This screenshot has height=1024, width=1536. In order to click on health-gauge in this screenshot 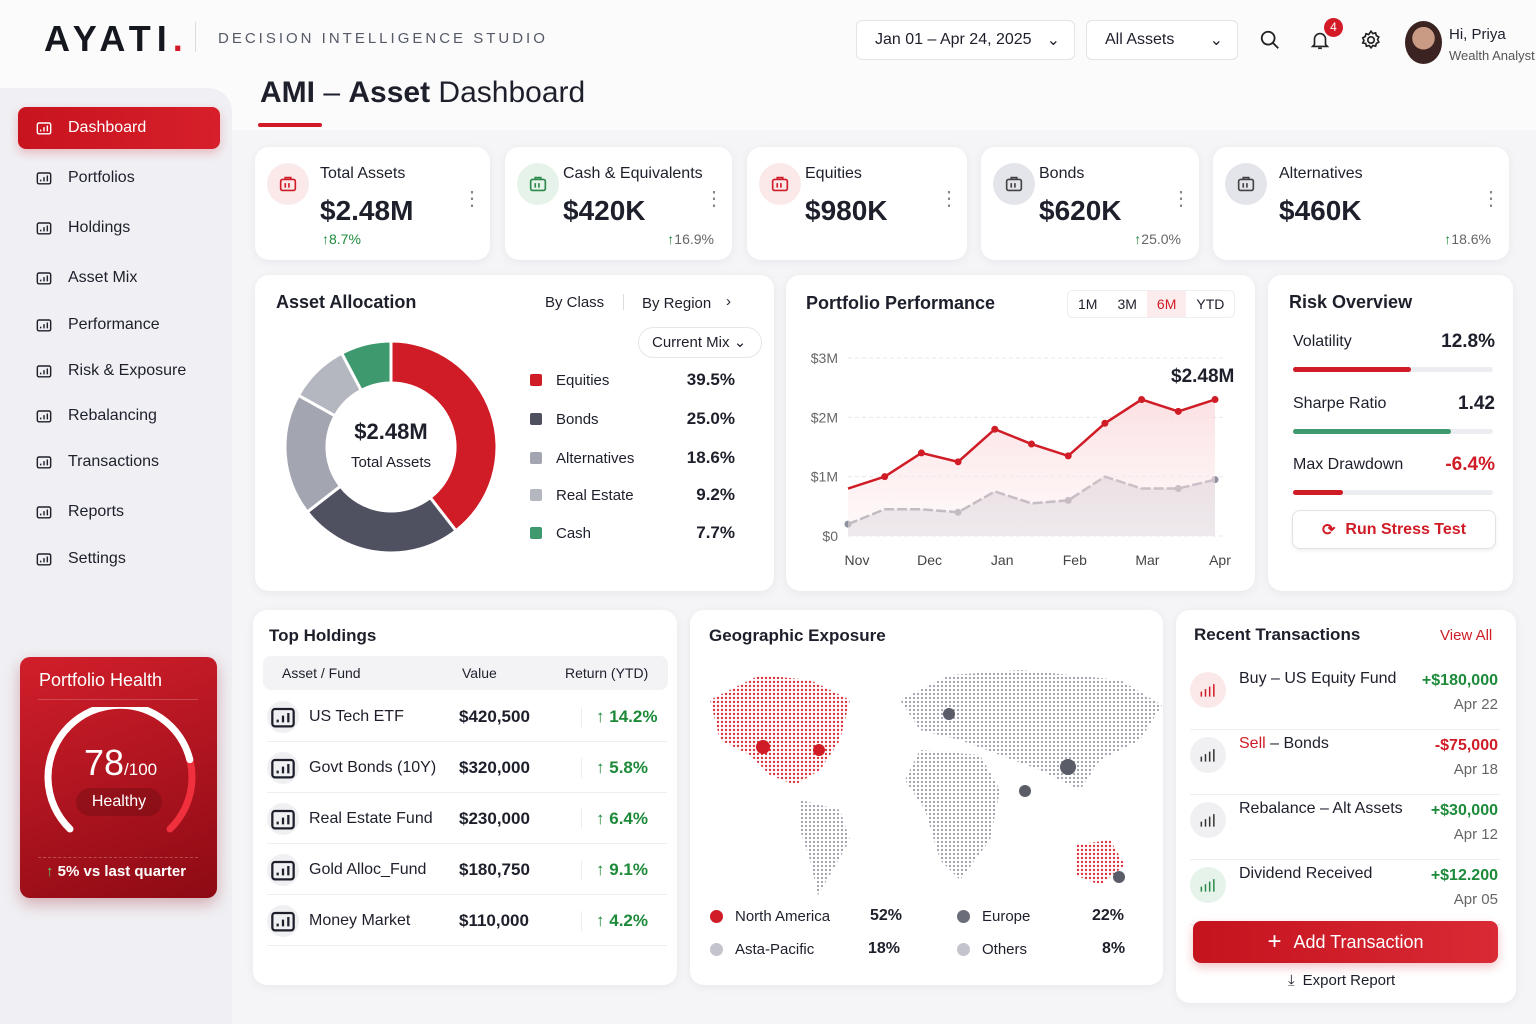, I will do `click(120, 770)`.